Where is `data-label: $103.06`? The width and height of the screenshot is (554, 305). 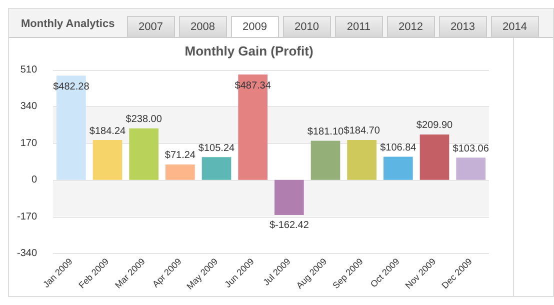
data-label: $103.06 is located at coordinates (471, 148).